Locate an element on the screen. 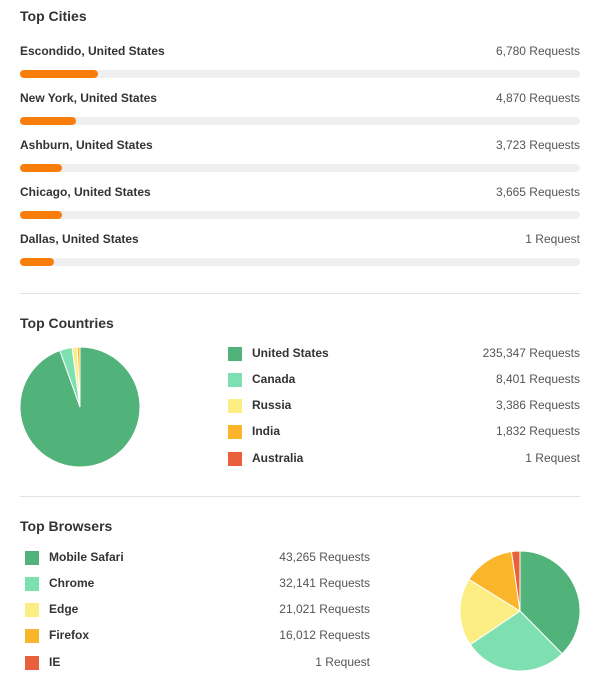  browsers-pie-chart is located at coordinates (520, 611).